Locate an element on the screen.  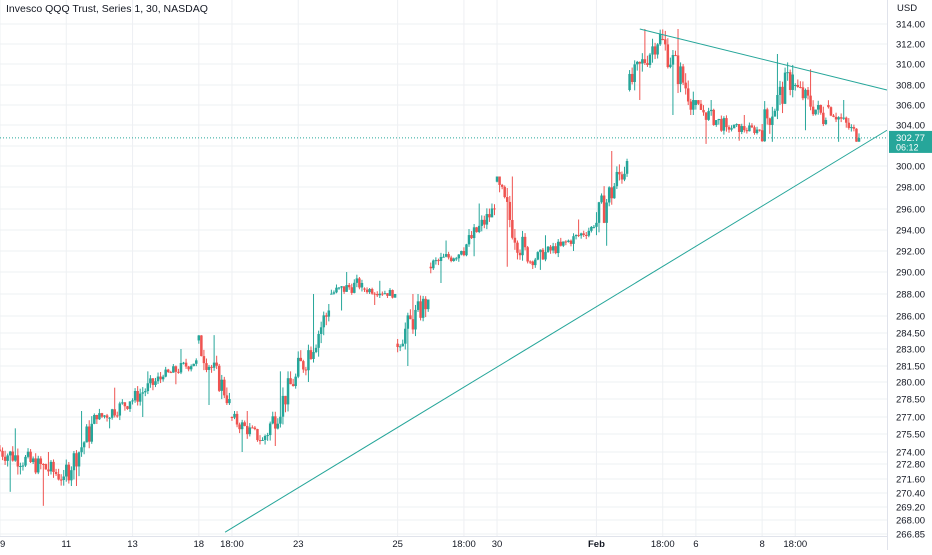
trendline-upper is located at coordinates (763, 59).